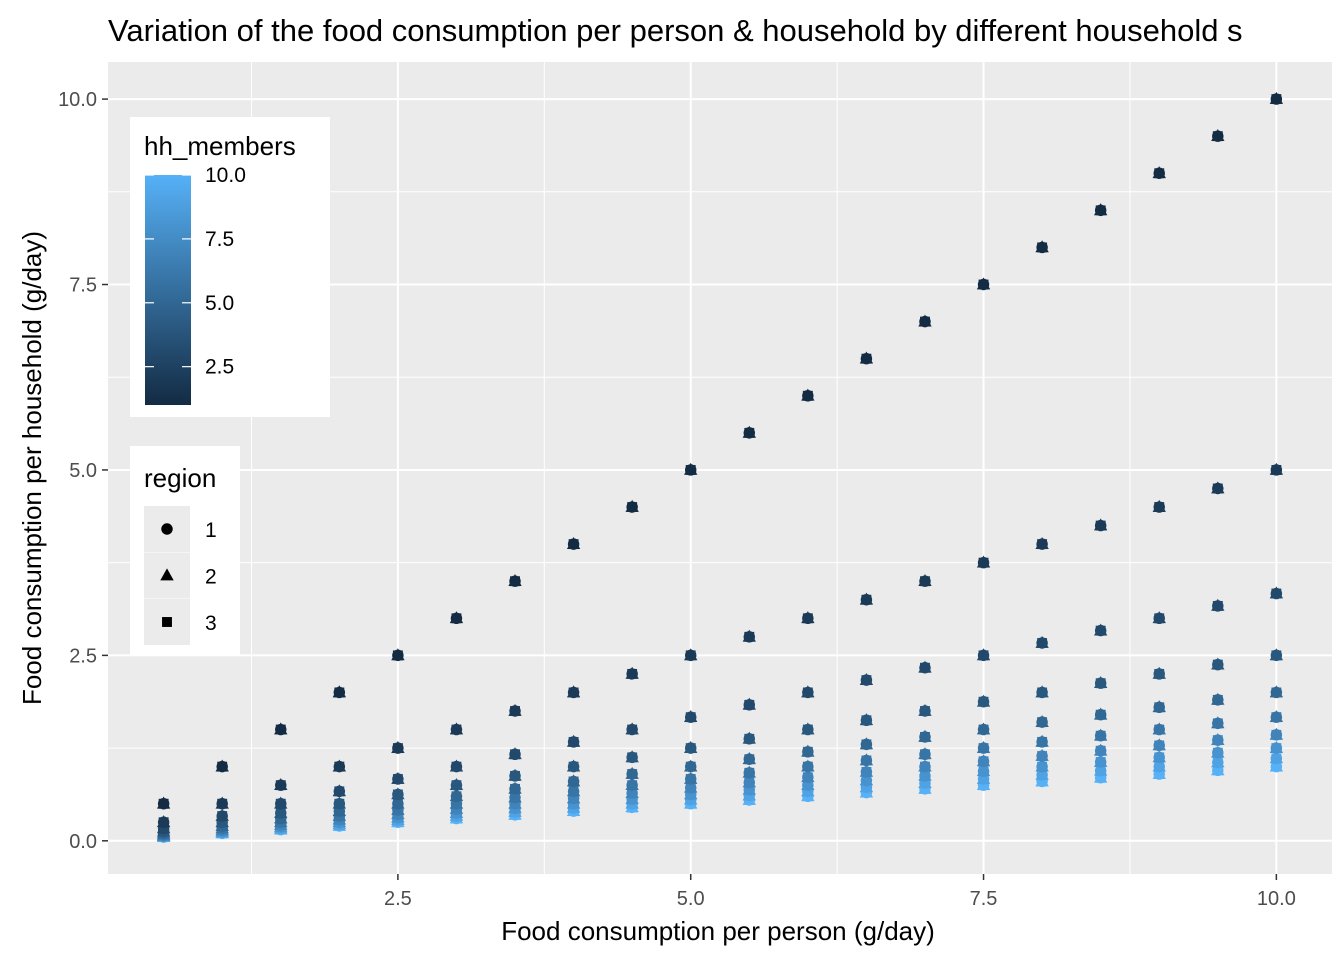 The height and width of the screenshot is (960, 1344). What do you see at coordinates (168, 290) in the screenshot?
I see `colorbar` at bounding box center [168, 290].